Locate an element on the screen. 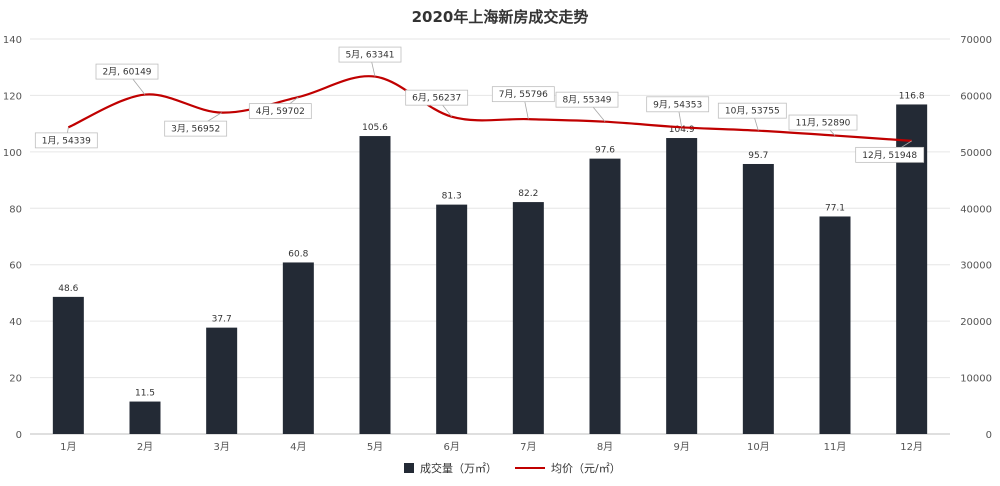  callout-label: 12月, 51948 is located at coordinates (889, 155).